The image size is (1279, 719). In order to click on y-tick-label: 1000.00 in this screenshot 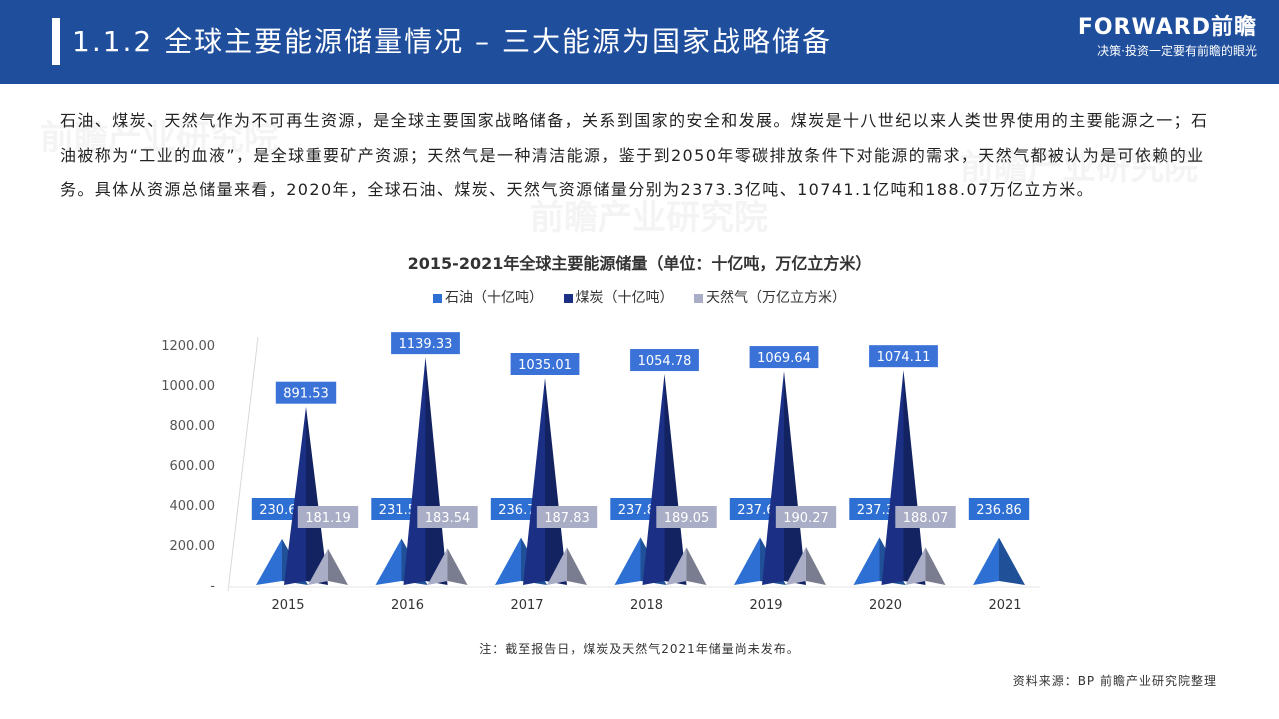, I will do `click(188, 386)`.